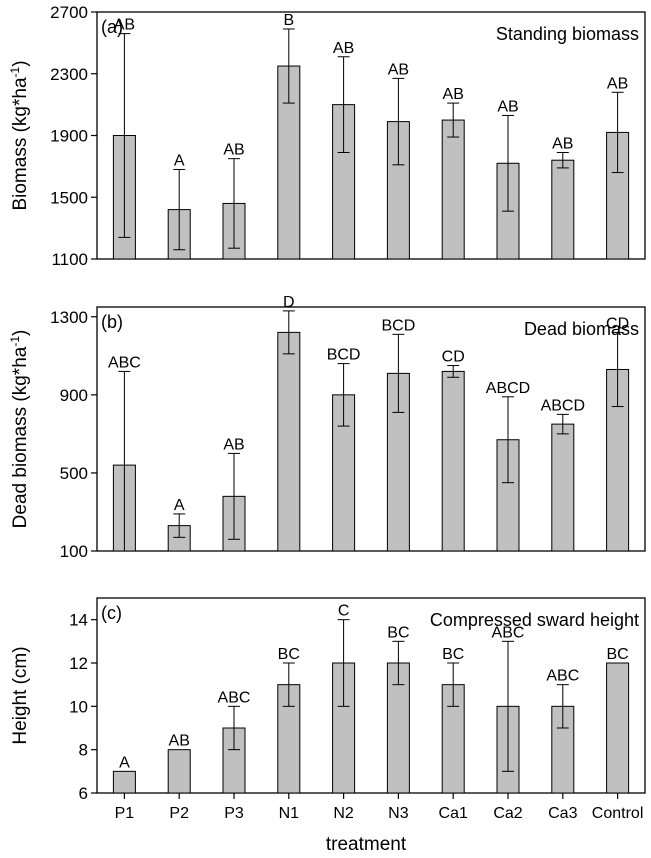 The image size is (651, 858). What do you see at coordinates (83, 793) in the screenshot?
I see `y-tick-label: 6` at bounding box center [83, 793].